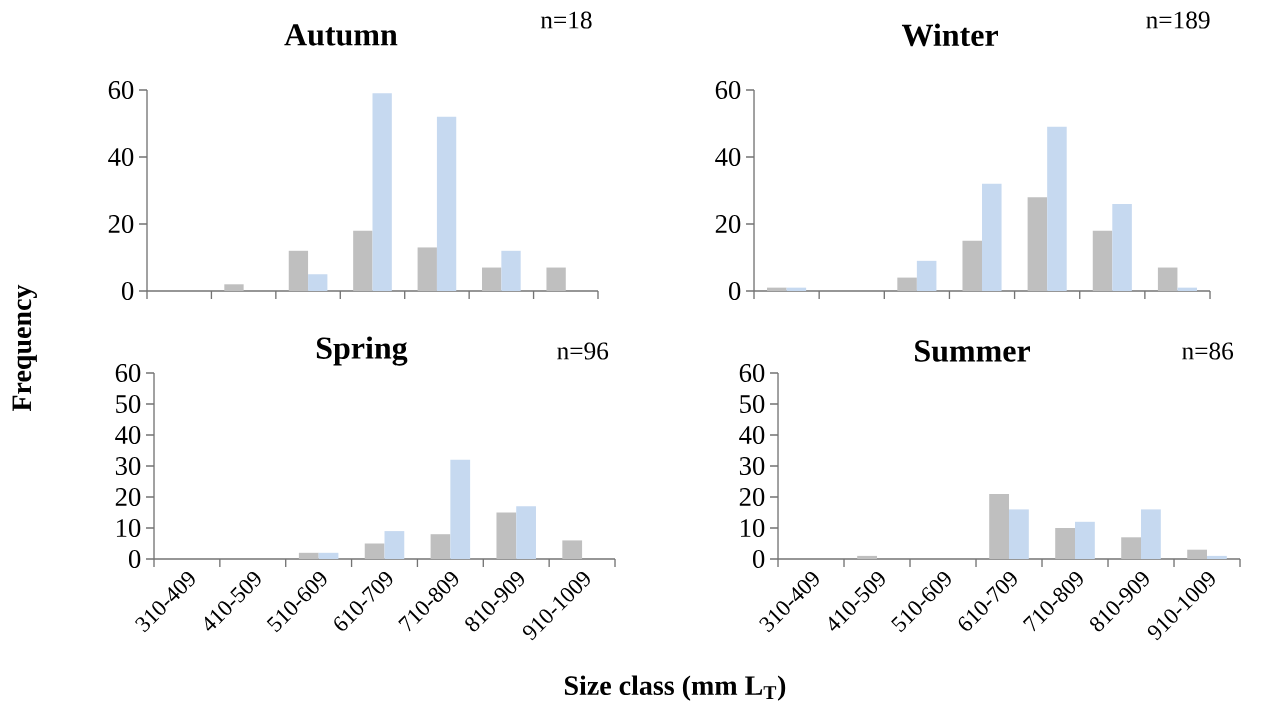 The width and height of the screenshot is (1262, 713). I want to click on chart-title: Winter, so click(949, 35).